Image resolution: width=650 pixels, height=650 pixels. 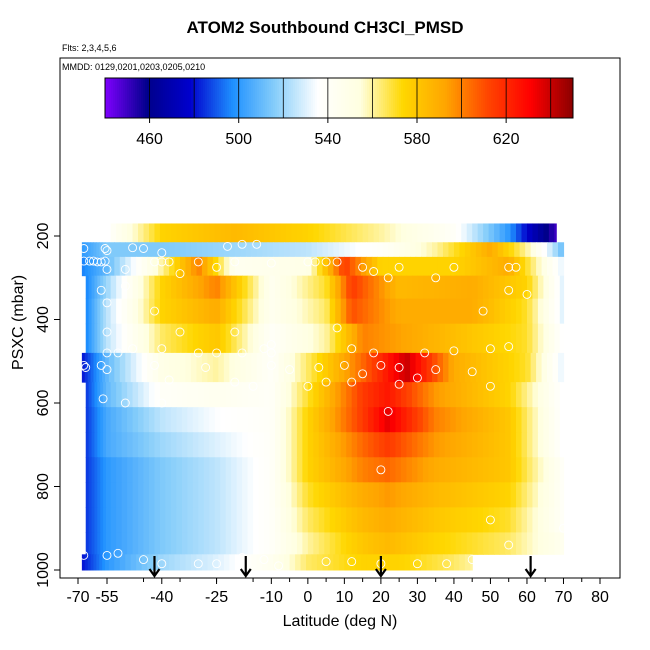 I want to click on colorbar-frame, so click(x=339, y=98).